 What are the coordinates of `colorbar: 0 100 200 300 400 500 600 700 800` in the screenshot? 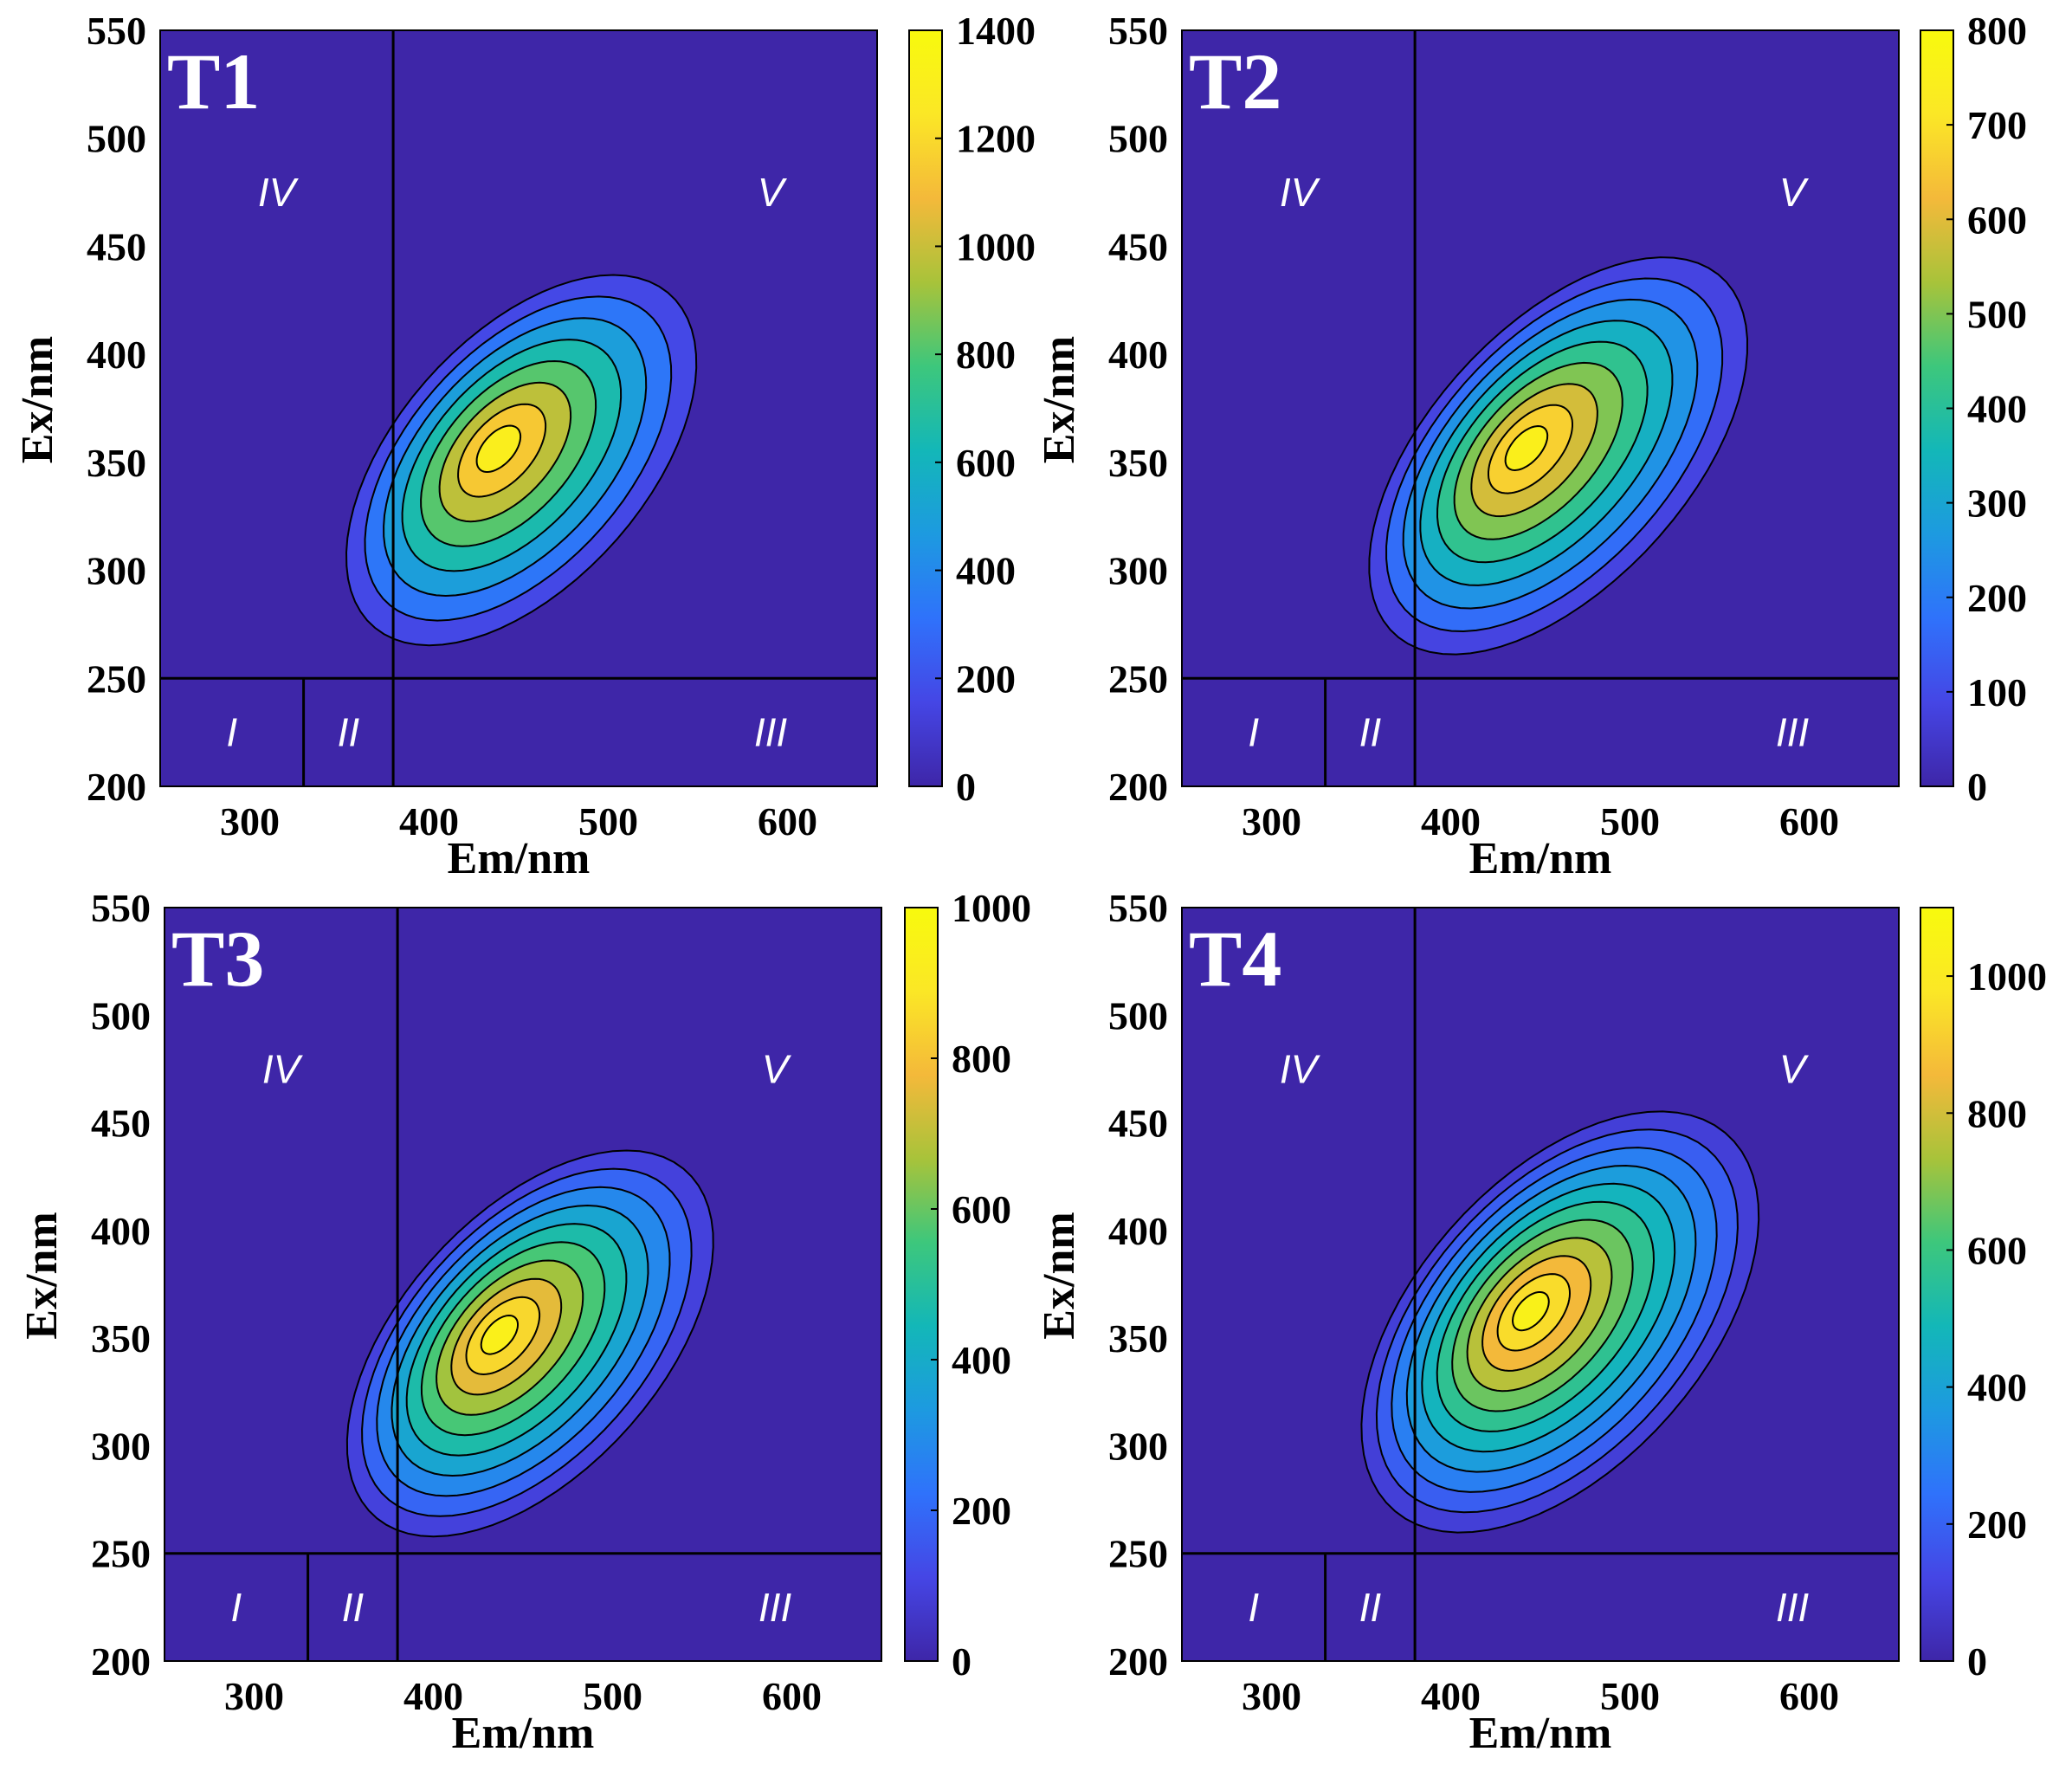 It's located at (1974, 409).